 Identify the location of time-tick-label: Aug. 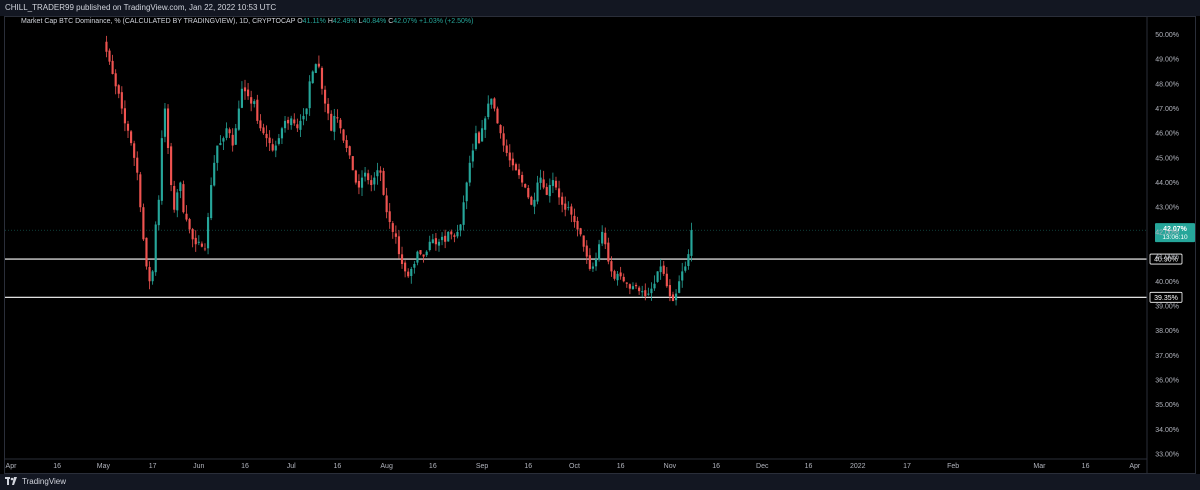
(386, 466).